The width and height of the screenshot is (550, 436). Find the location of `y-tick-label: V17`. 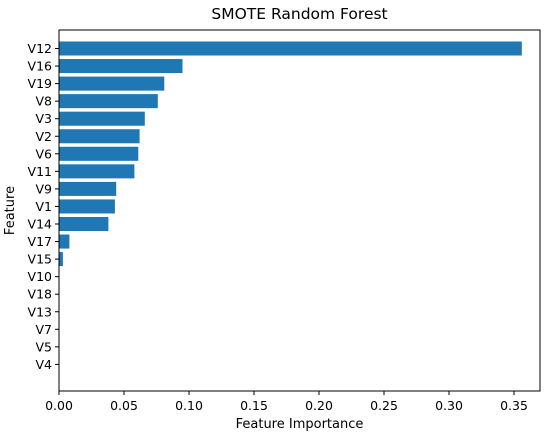

y-tick-label: V17 is located at coordinates (40, 241).